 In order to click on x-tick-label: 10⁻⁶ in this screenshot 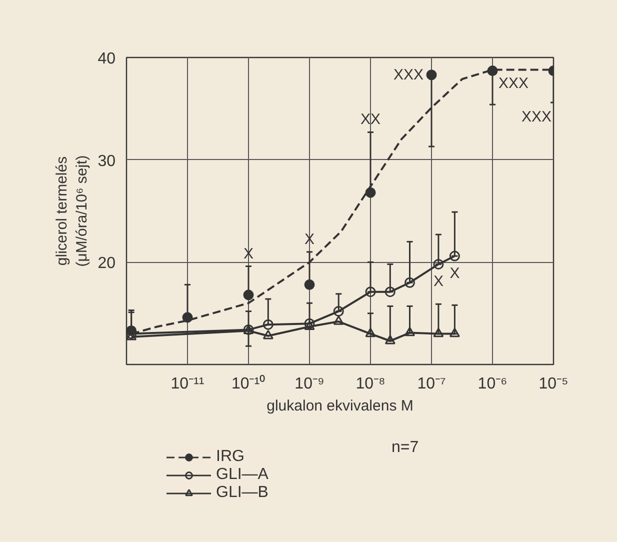, I will do `click(493, 384)`.